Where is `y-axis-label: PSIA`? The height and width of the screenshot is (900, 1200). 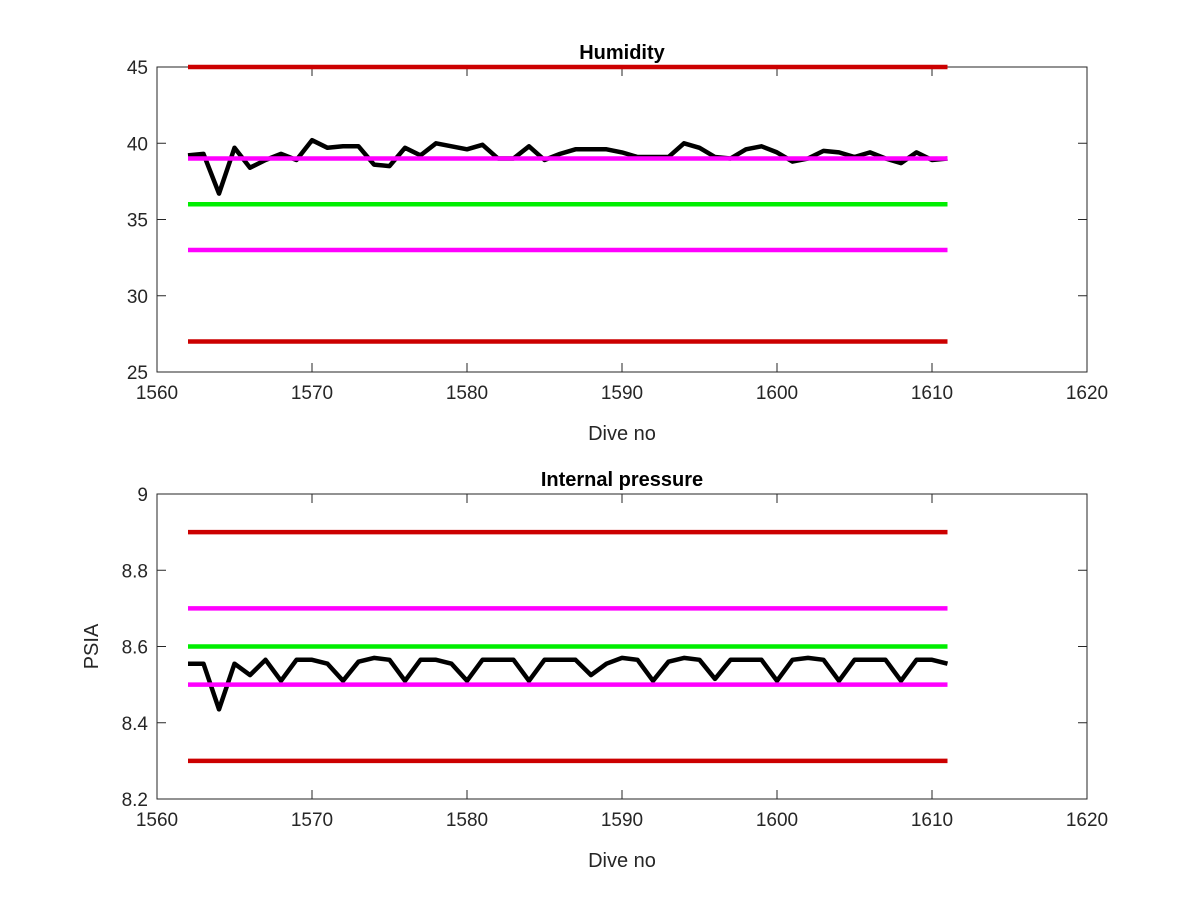
y-axis-label: PSIA is located at coordinates (92, 646).